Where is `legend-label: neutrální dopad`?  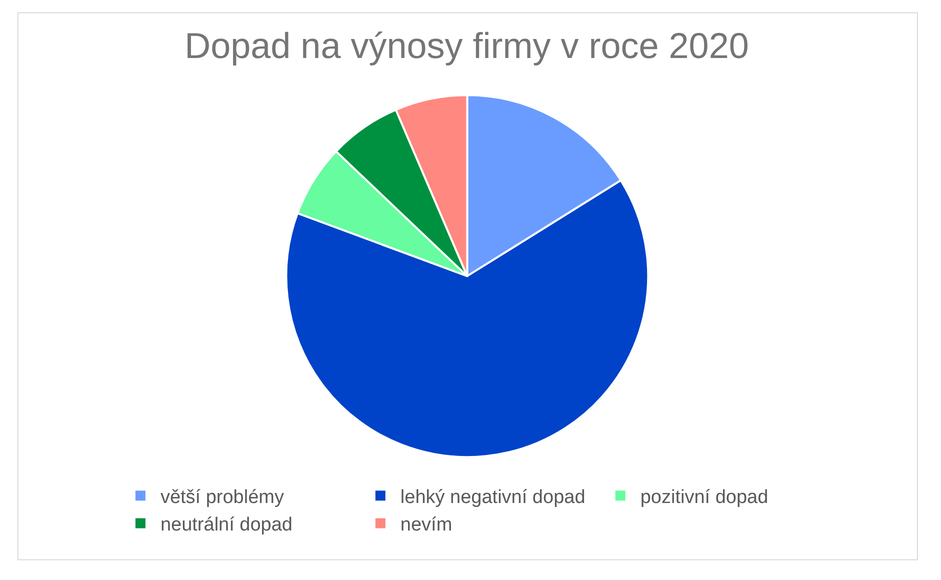
legend-label: neutrální dopad is located at coordinates (226, 525).